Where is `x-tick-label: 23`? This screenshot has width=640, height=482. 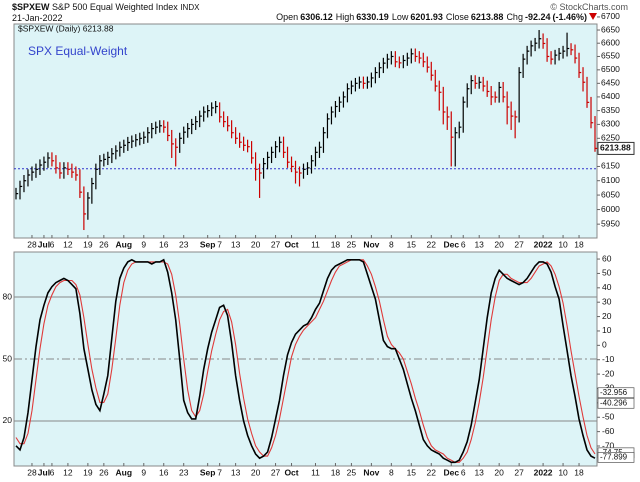 x-tick-label: 23 is located at coordinates (184, 472).